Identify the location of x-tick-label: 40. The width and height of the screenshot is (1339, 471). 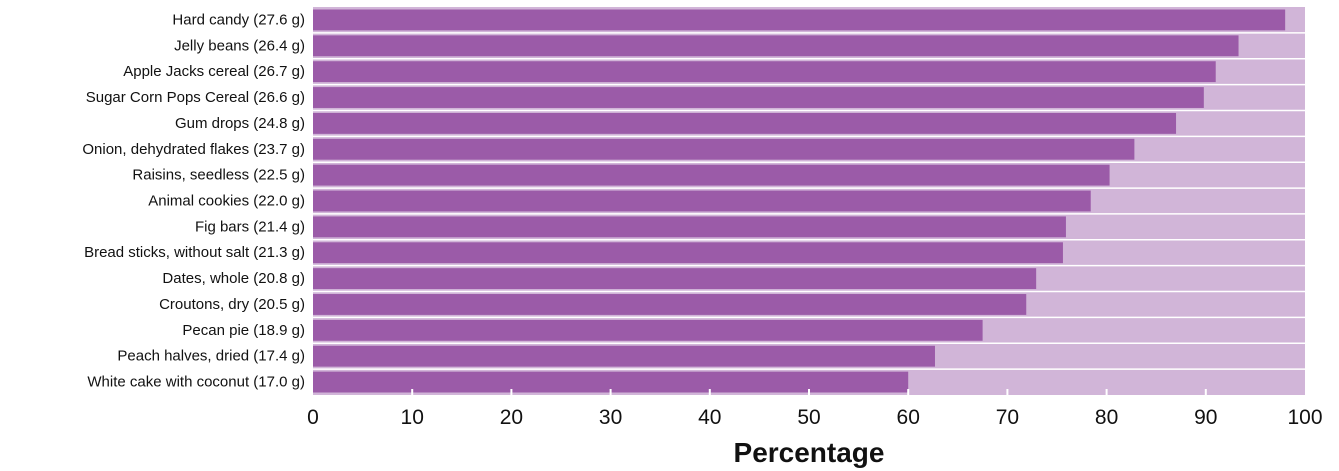
(709, 417).